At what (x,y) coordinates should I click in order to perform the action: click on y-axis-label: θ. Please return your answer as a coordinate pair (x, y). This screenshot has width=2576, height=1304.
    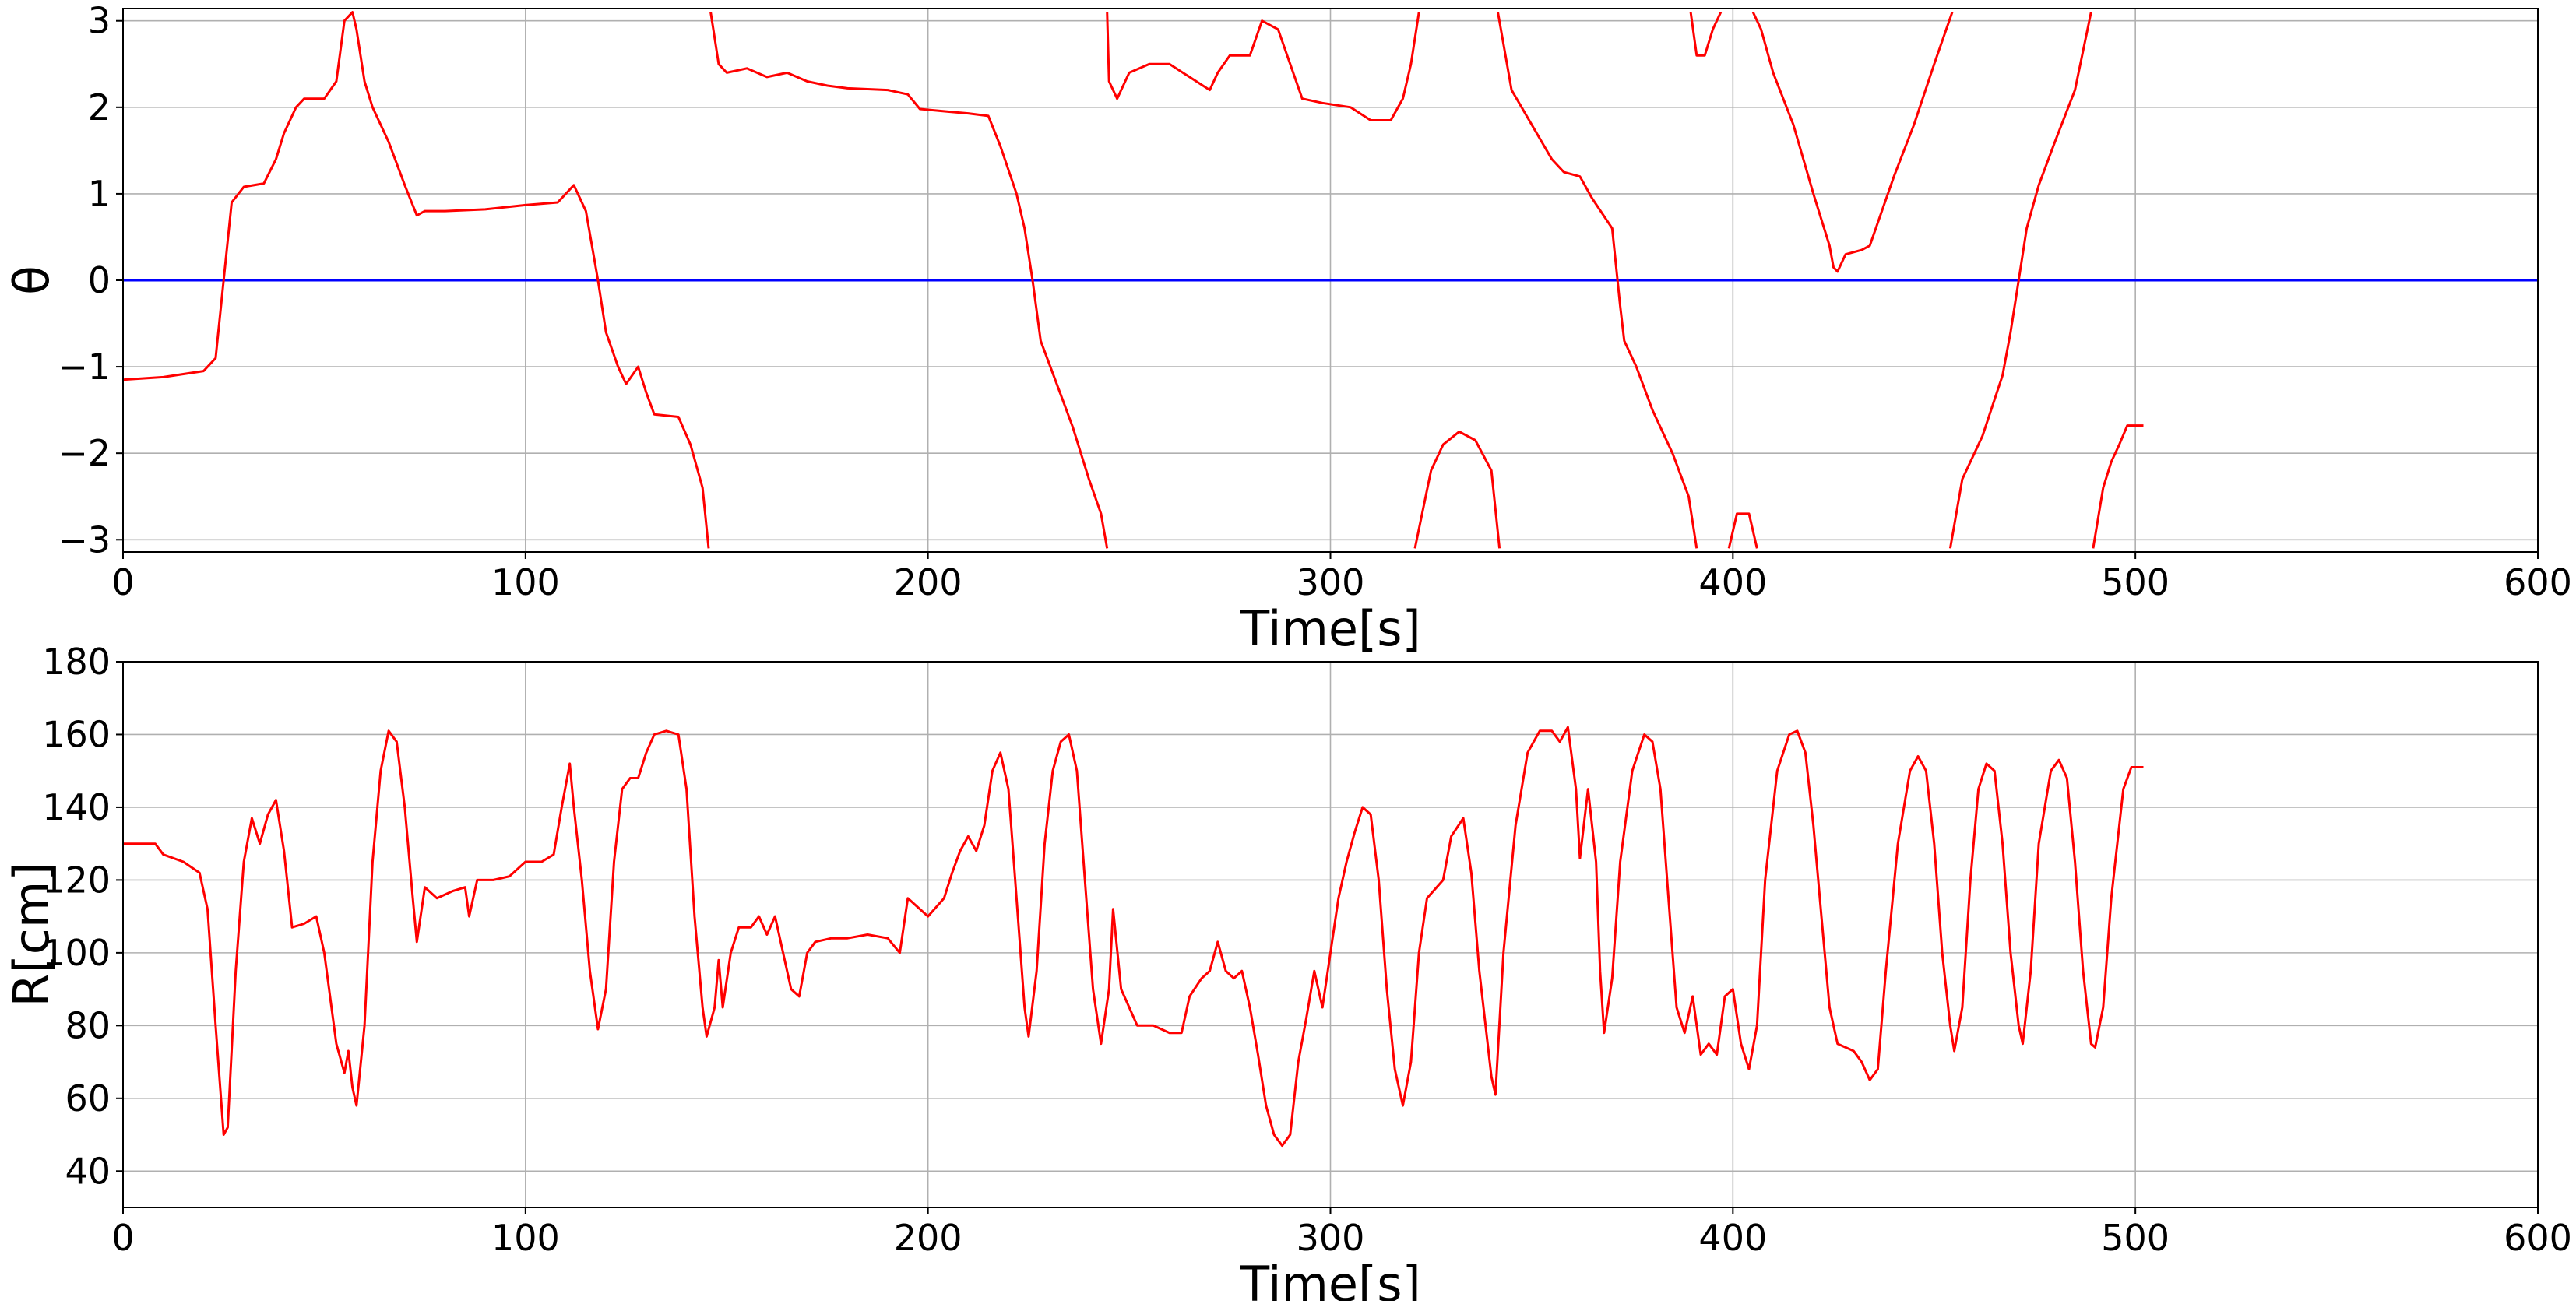
    Looking at the image, I should click on (31, 280).